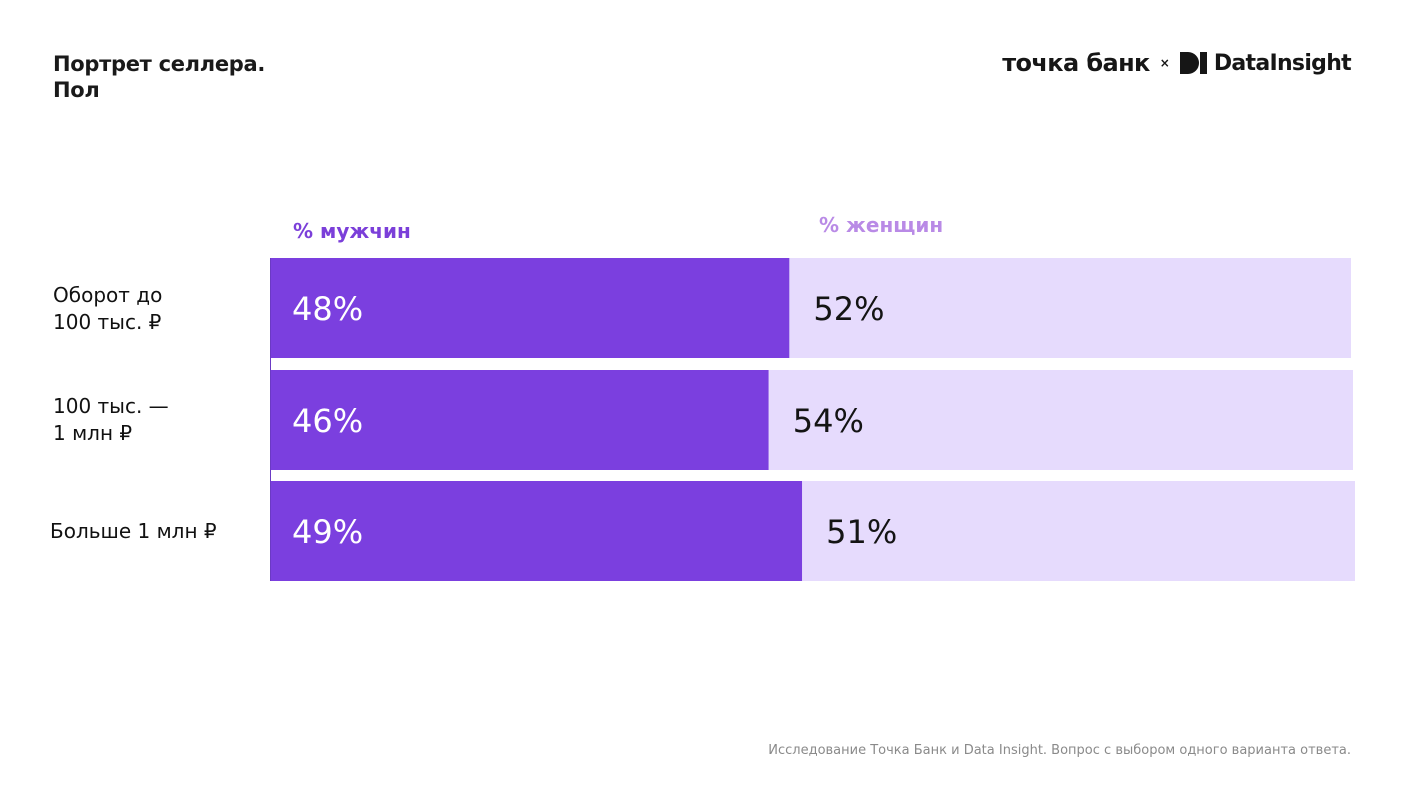 The height and width of the screenshot is (786, 1402). What do you see at coordinates (1282, 63) in the screenshot?
I see `datainsight-logo: DataInsight` at bounding box center [1282, 63].